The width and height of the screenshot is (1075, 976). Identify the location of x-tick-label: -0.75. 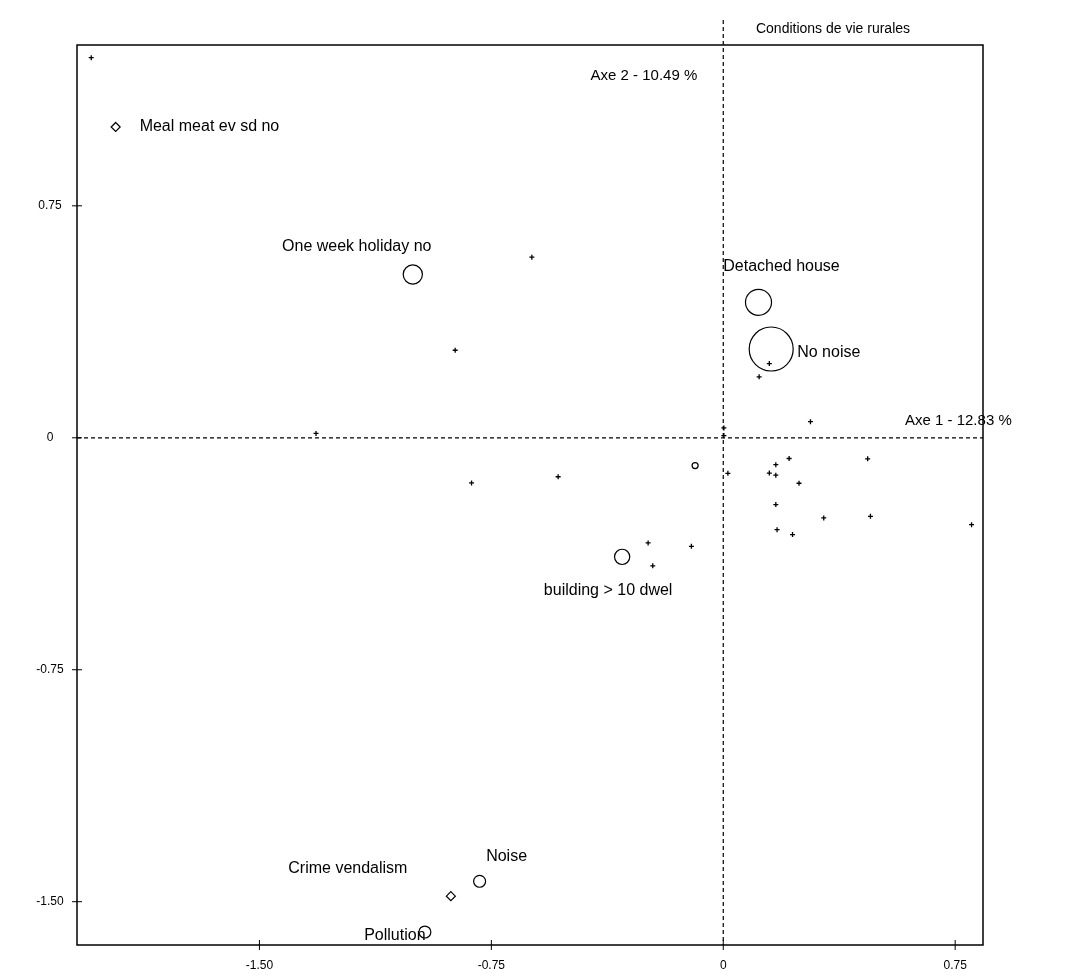
(491, 965).